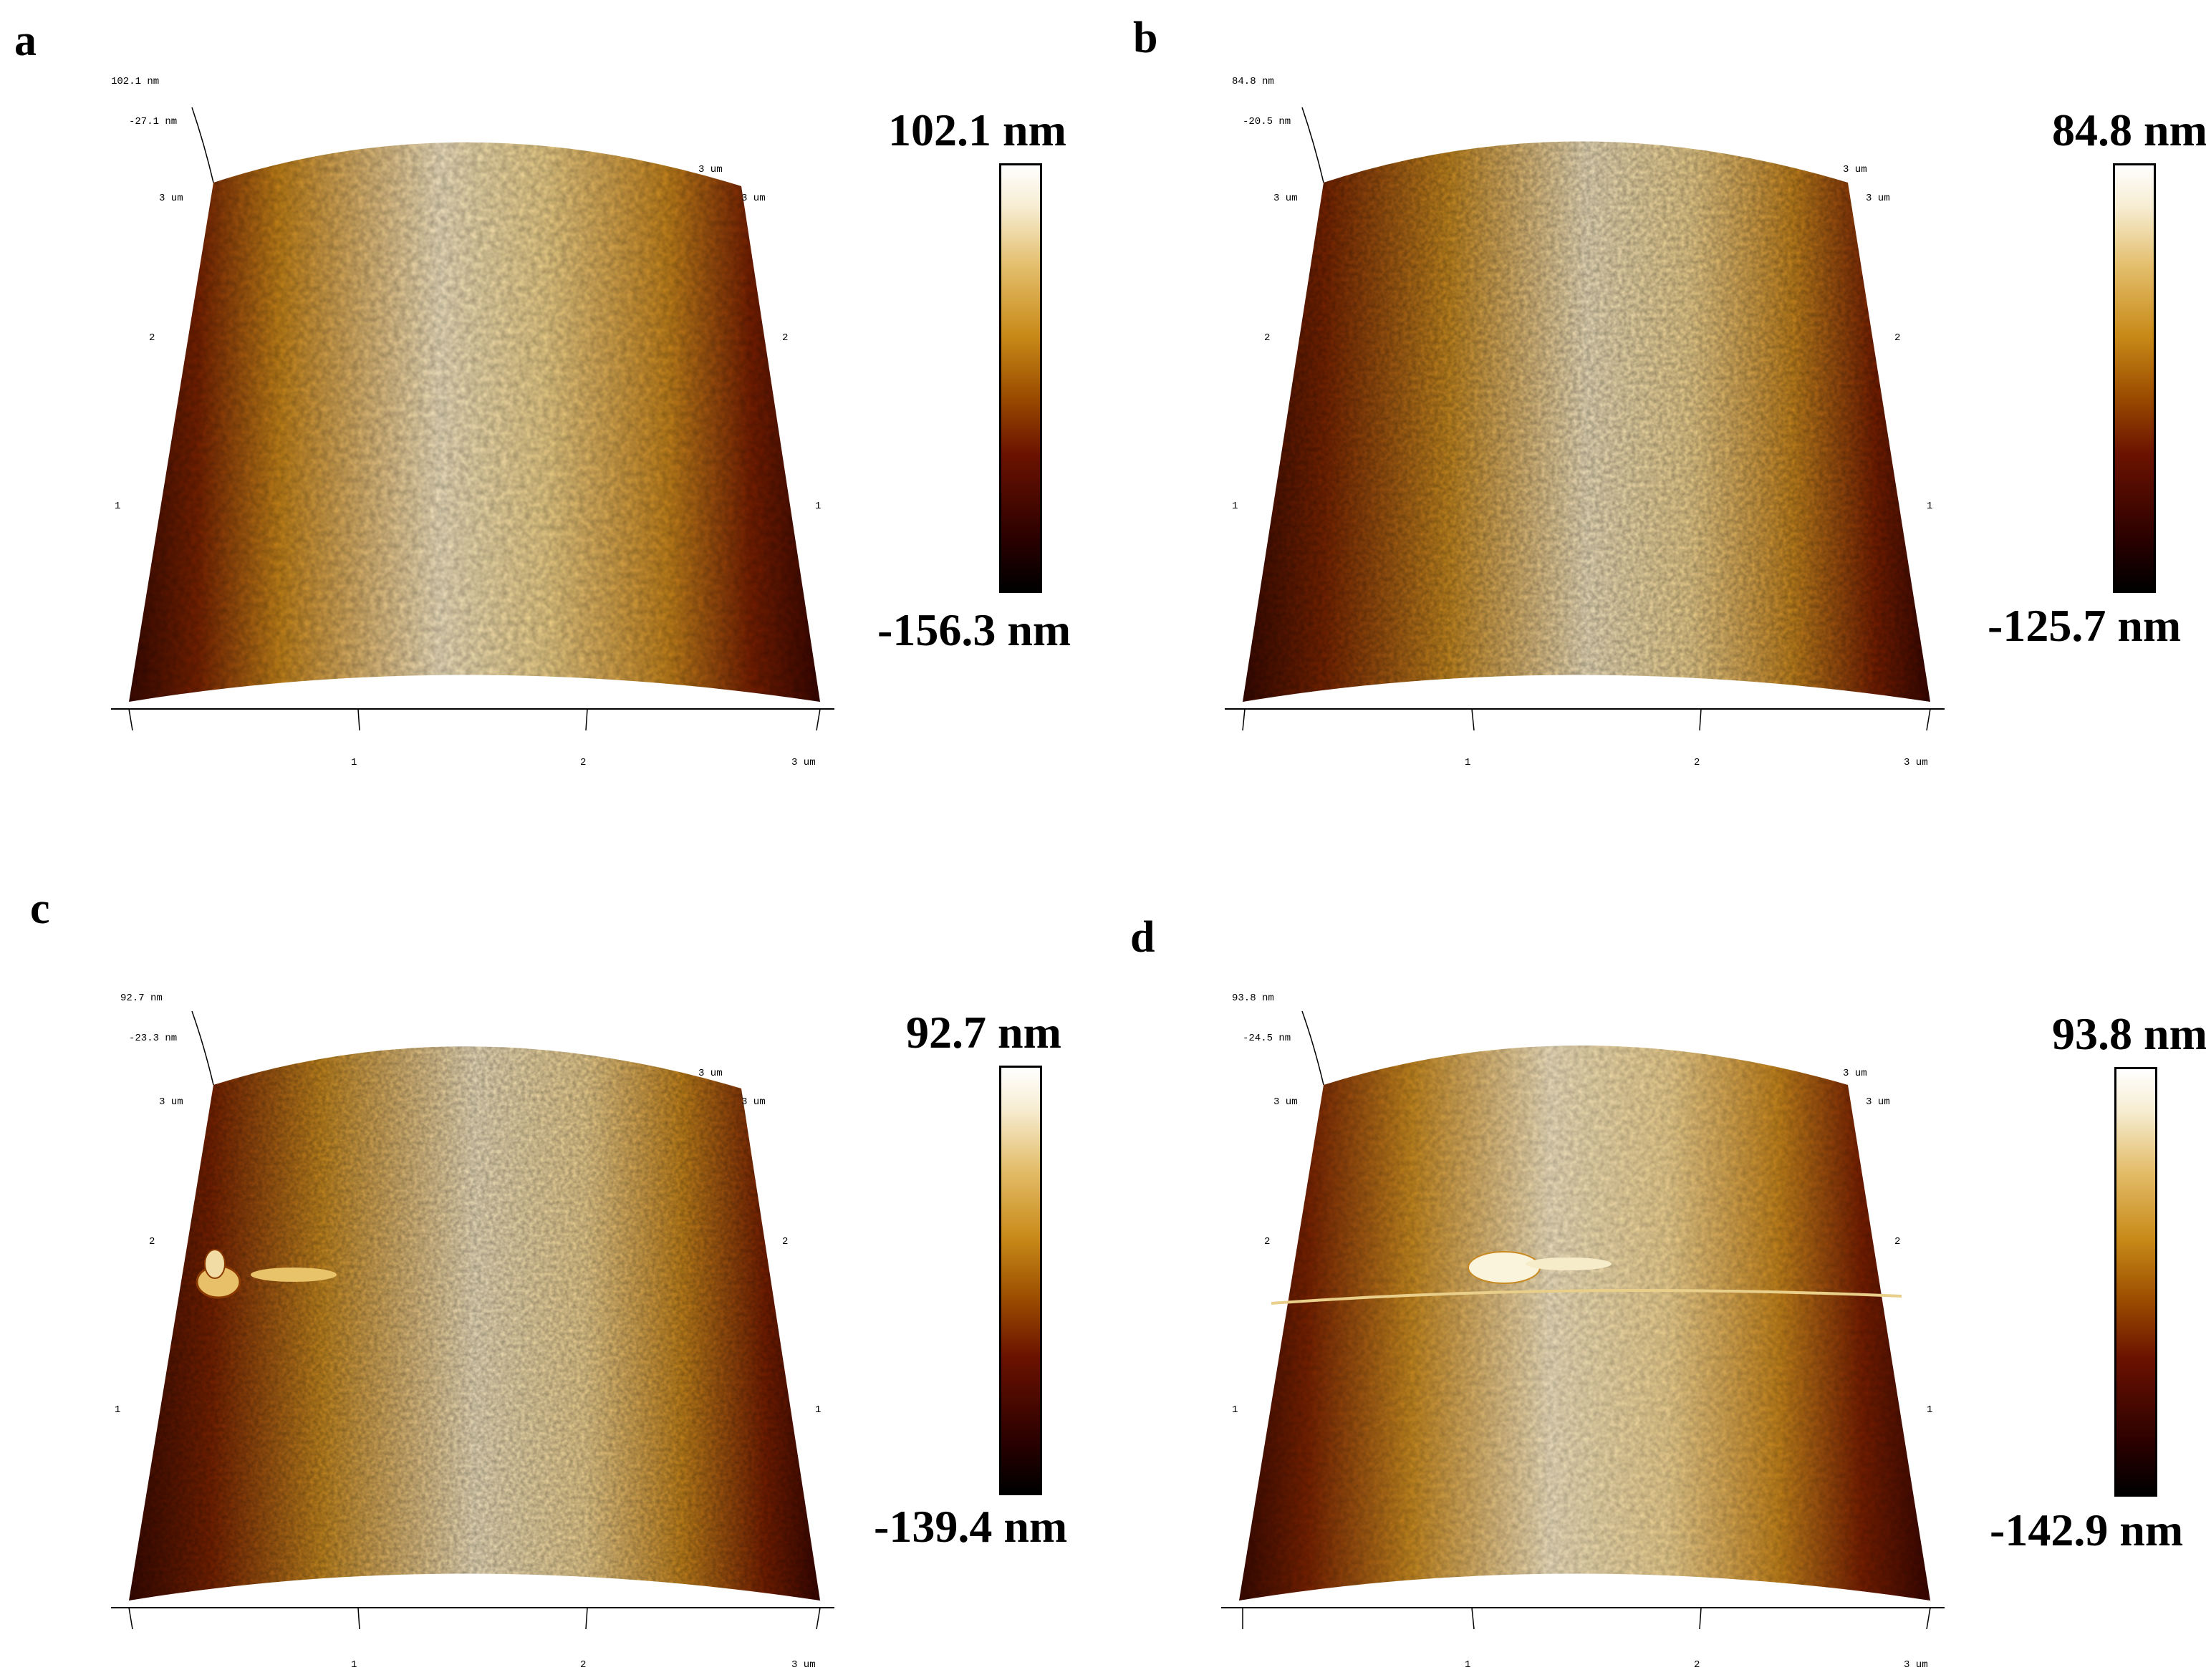  Describe the element at coordinates (983, 1032) in the screenshot. I see `colorbar-max-label: 92.7 nm` at that location.